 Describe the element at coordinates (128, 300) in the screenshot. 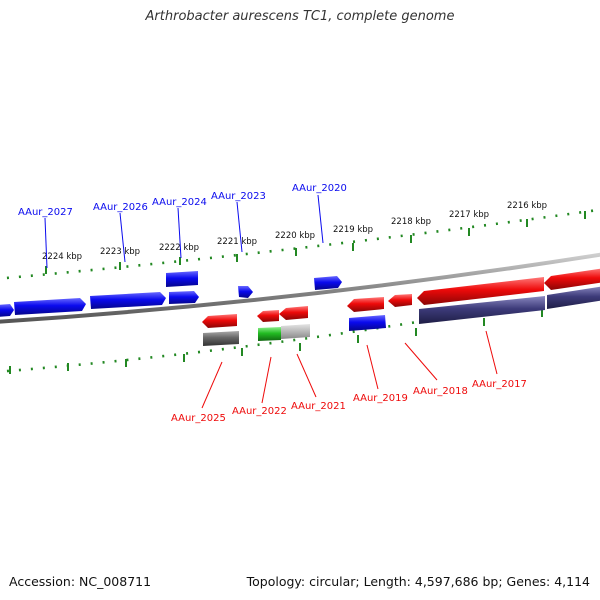

I see `gene-arrow-aaur-2026` at that location.